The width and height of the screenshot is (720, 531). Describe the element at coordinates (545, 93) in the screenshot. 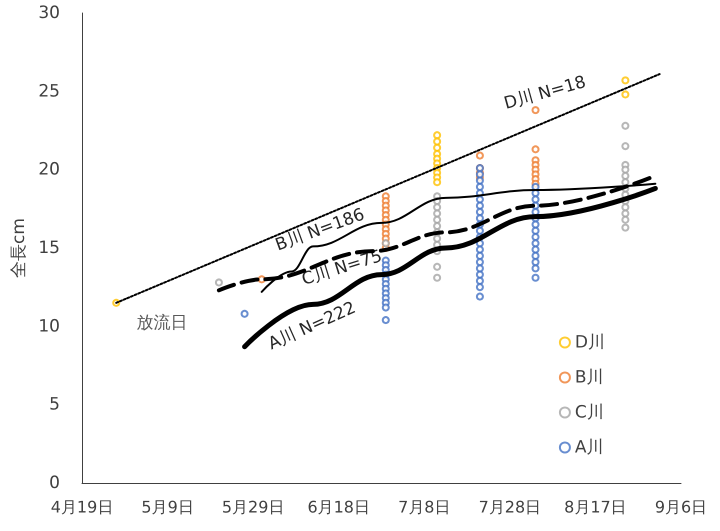

I see `annotation: D川 N=18` at that location.